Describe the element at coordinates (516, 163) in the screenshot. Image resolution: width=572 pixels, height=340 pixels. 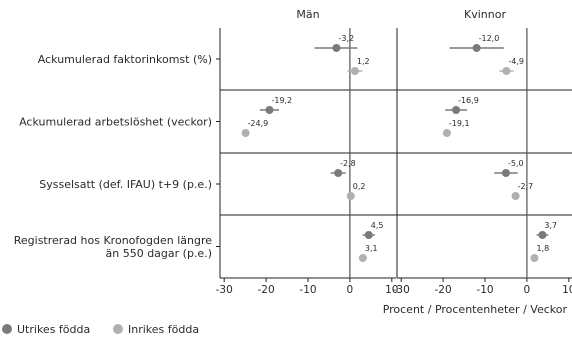
I see `data-label: -5,0` at that location.